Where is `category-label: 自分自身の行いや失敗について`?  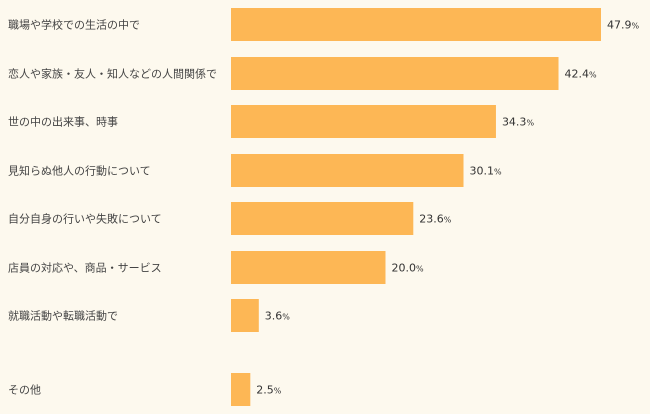 category-label: 自分自身の行いや失敗について is located at coordinates (85, 219).